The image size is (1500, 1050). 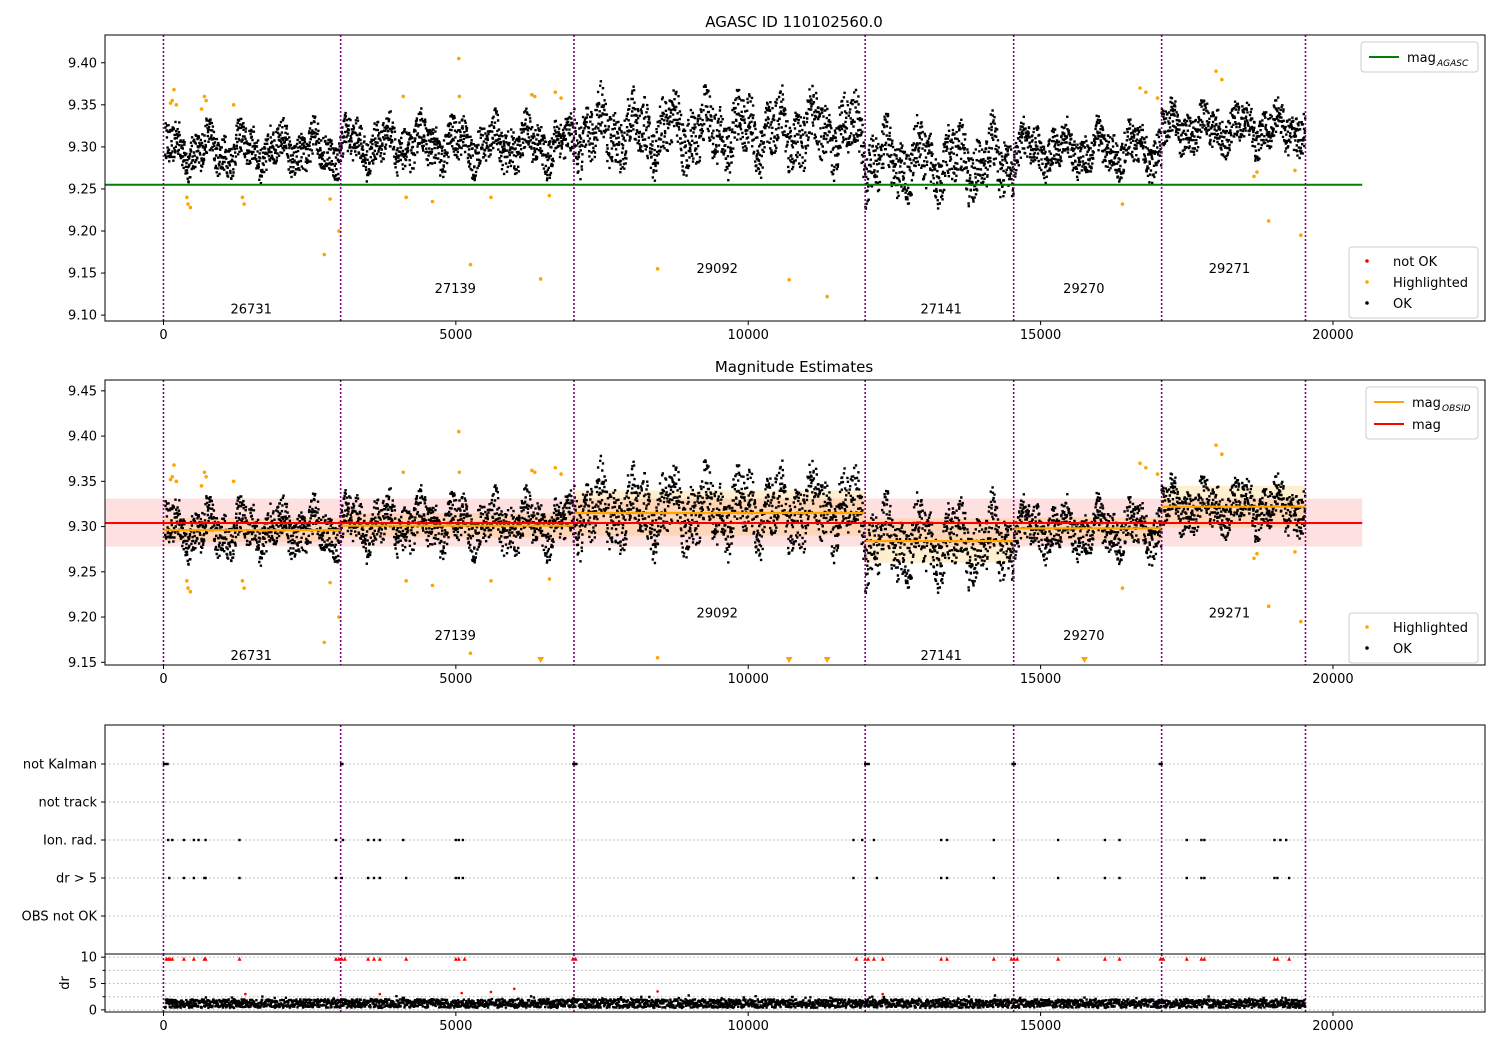 What do you see at coordinates (717, 269) in the screenshot?
I see `obsid-label: 29092` at bounding box center [717, 269].